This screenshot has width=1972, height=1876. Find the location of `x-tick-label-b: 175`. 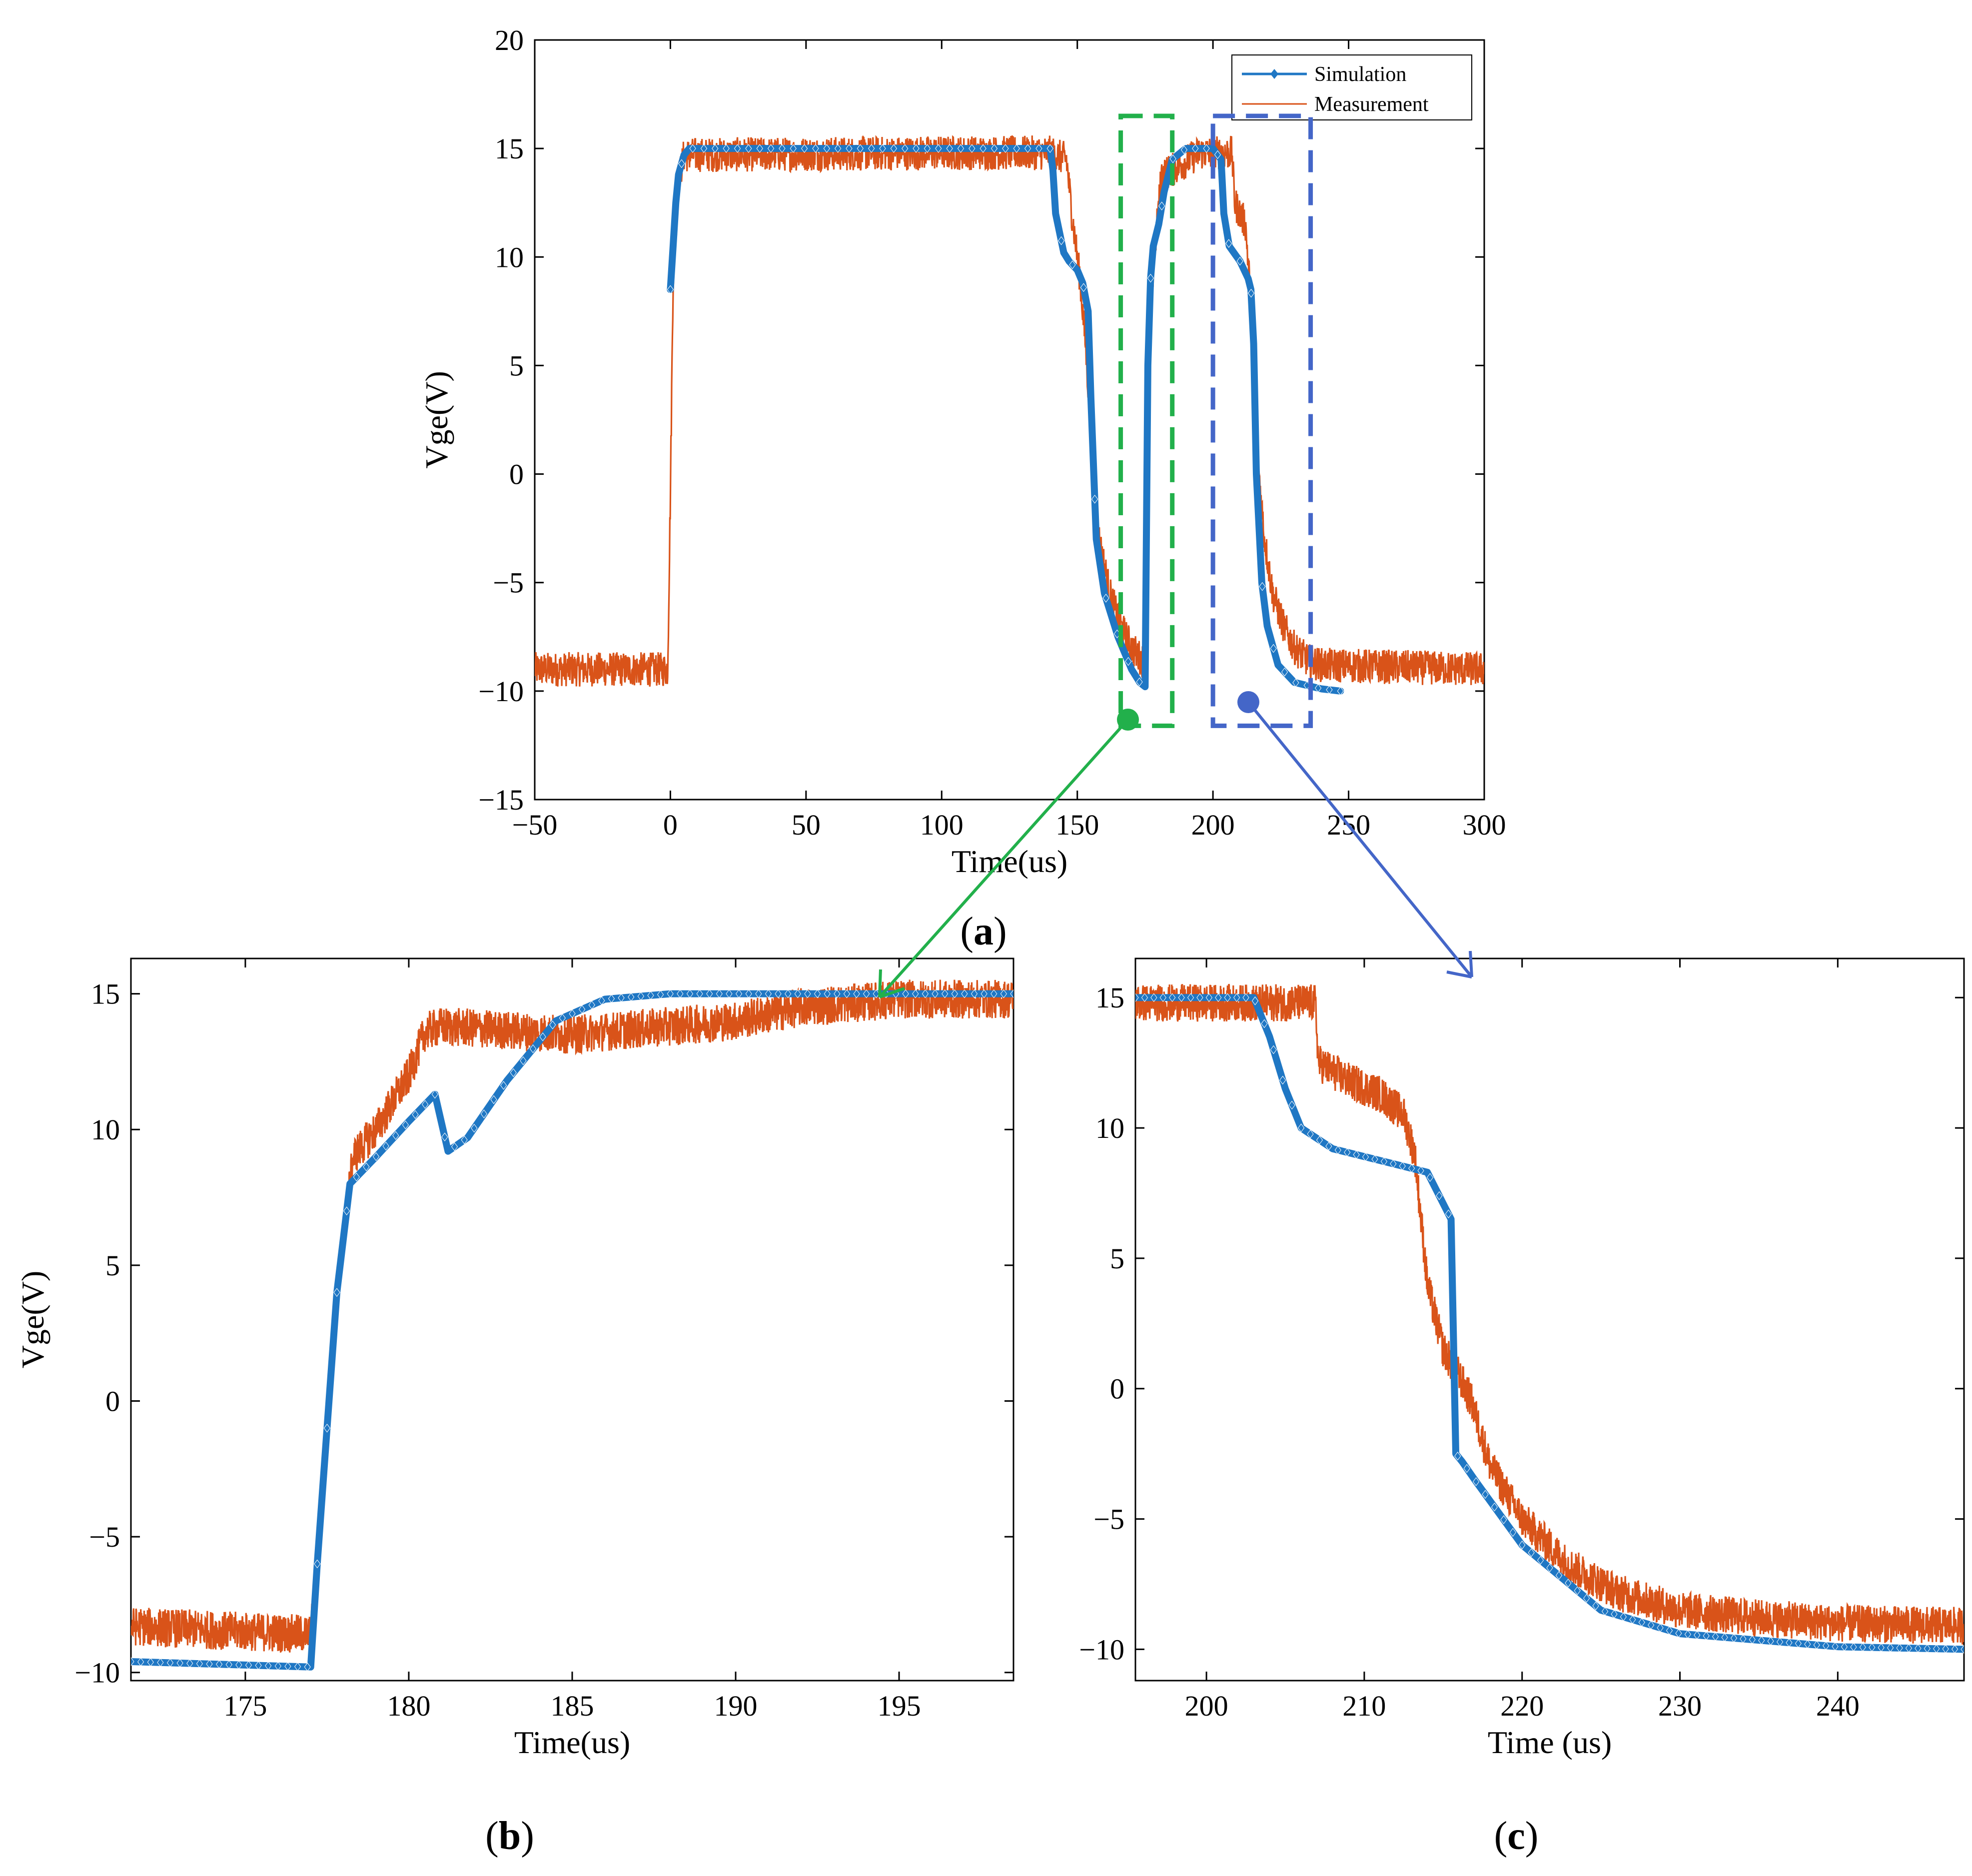

x-tick-label-b: 175 is located at coordinates (245, 1706).